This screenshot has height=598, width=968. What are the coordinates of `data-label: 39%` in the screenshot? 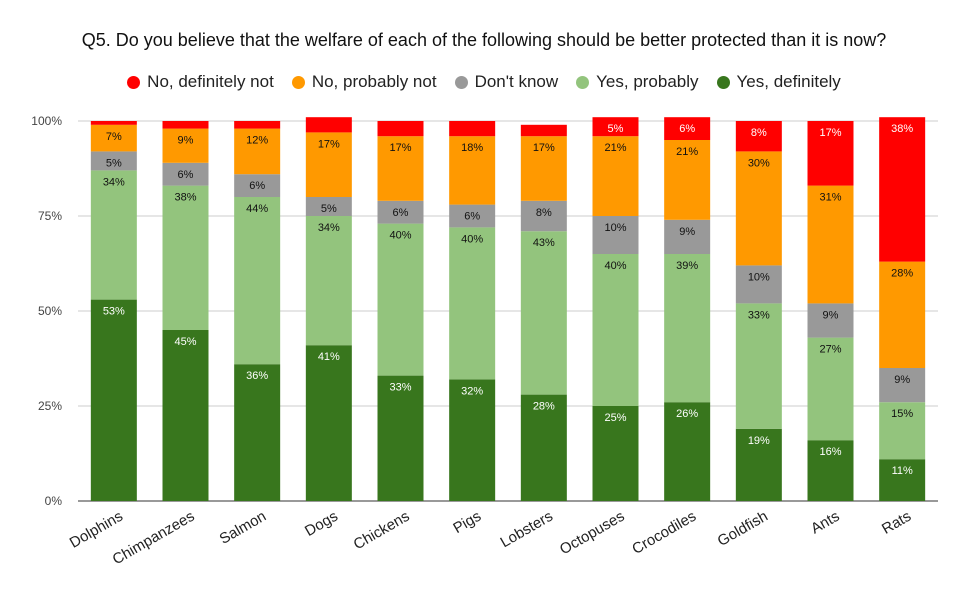 It's located at (687, 266).